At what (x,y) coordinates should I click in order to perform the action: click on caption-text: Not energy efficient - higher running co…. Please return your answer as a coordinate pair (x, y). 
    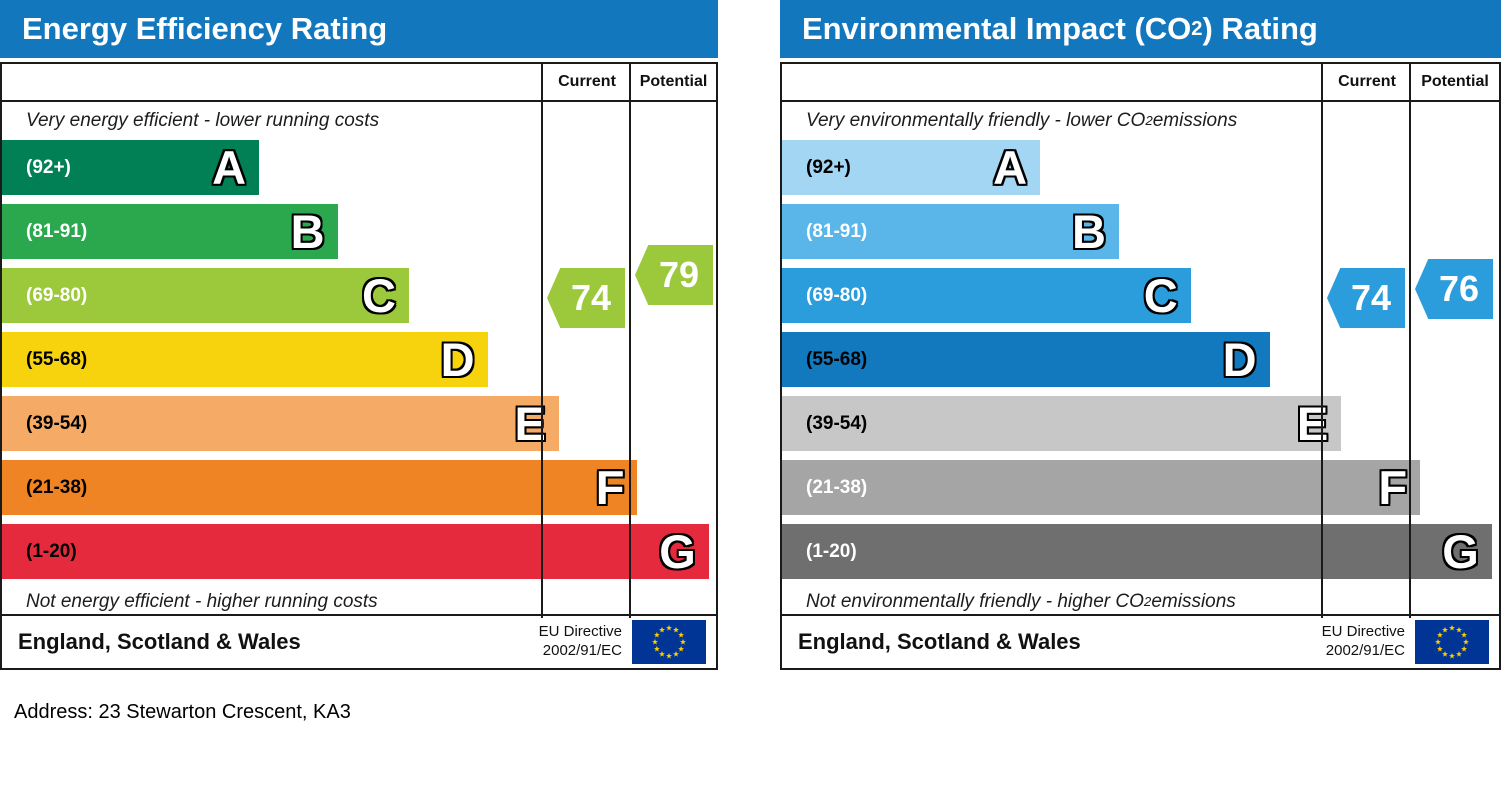
    Looking at the image, I should click on (202, 601).